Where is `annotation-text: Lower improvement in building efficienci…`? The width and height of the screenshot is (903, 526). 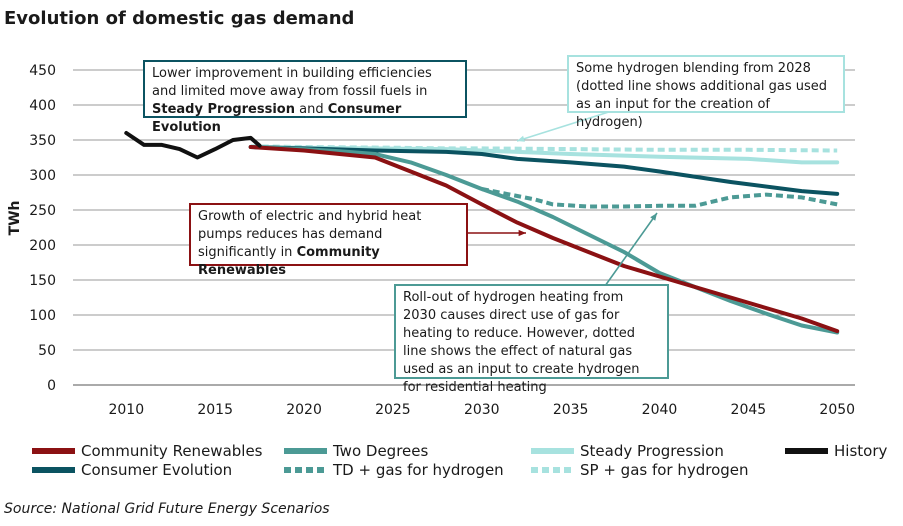
annotation-text: Lower improvement in building efficienci… is located at coordinates (292, 82).